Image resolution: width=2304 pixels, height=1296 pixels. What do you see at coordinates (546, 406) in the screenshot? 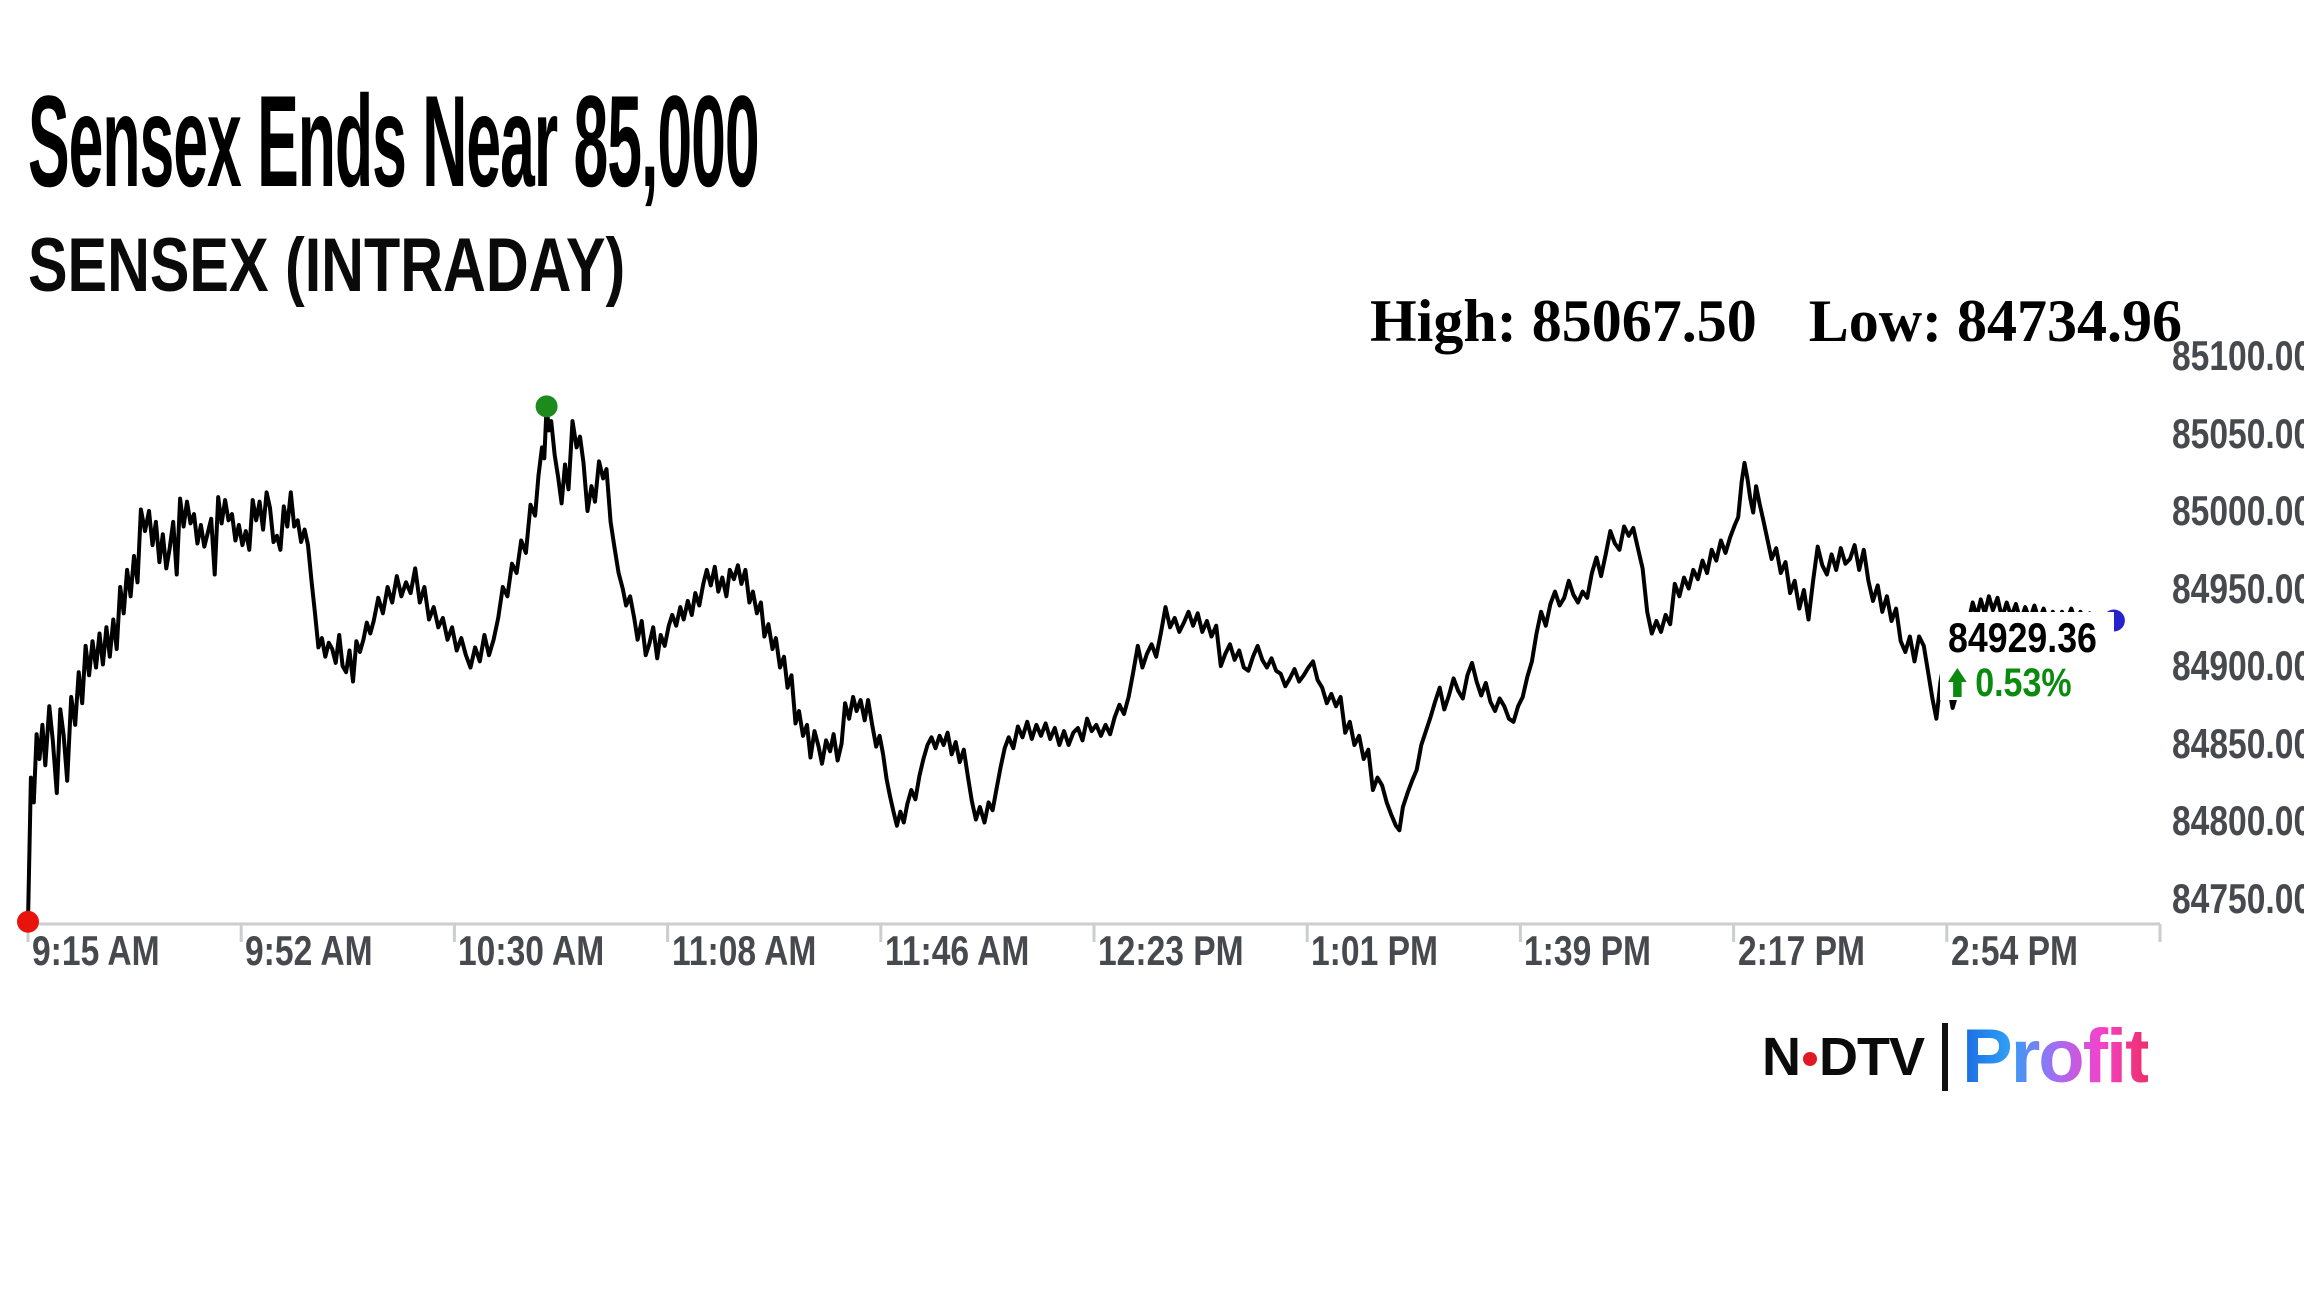
I see `session-high-marker` at bounding box center [546, 406].